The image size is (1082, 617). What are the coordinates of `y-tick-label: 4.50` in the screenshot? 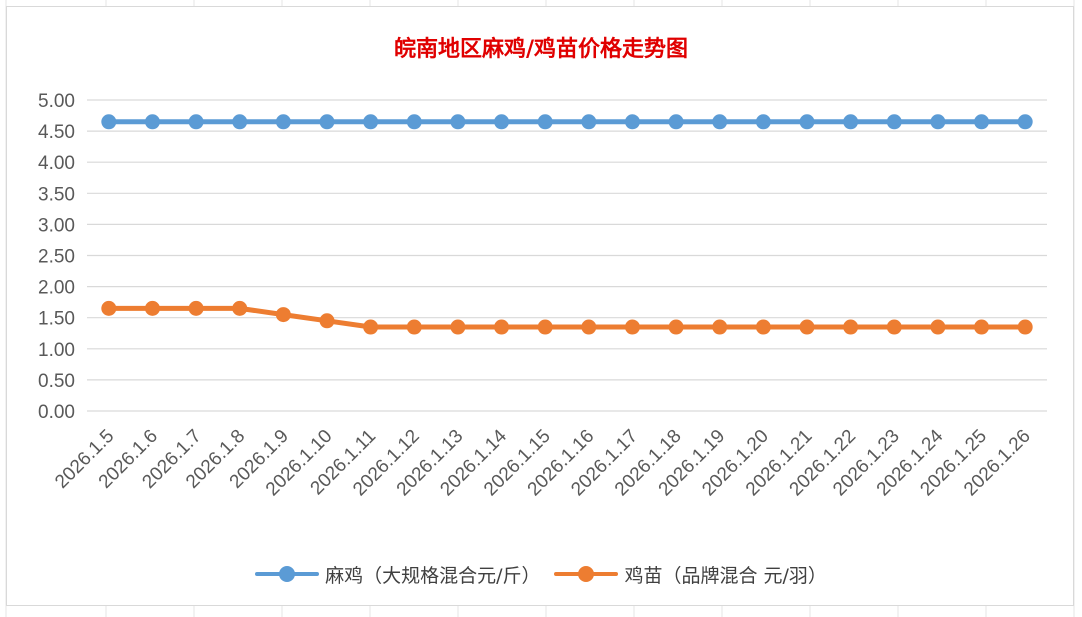 It's located at (56, 132).